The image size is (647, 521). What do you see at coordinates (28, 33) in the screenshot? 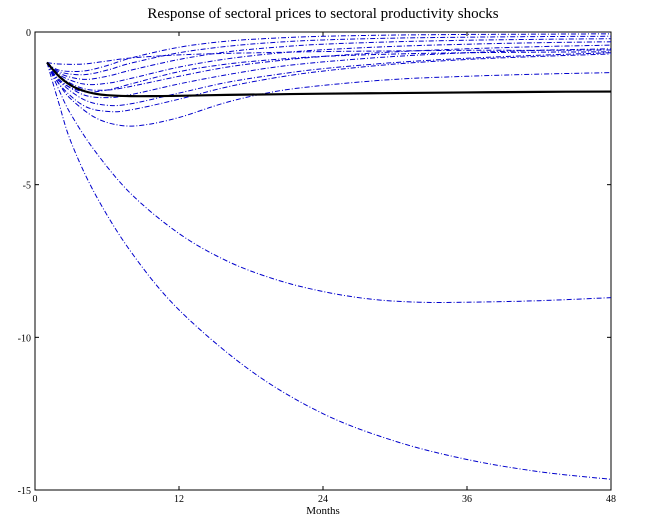
I see `y-tick-label: 0` at bounding box center [28, 33].